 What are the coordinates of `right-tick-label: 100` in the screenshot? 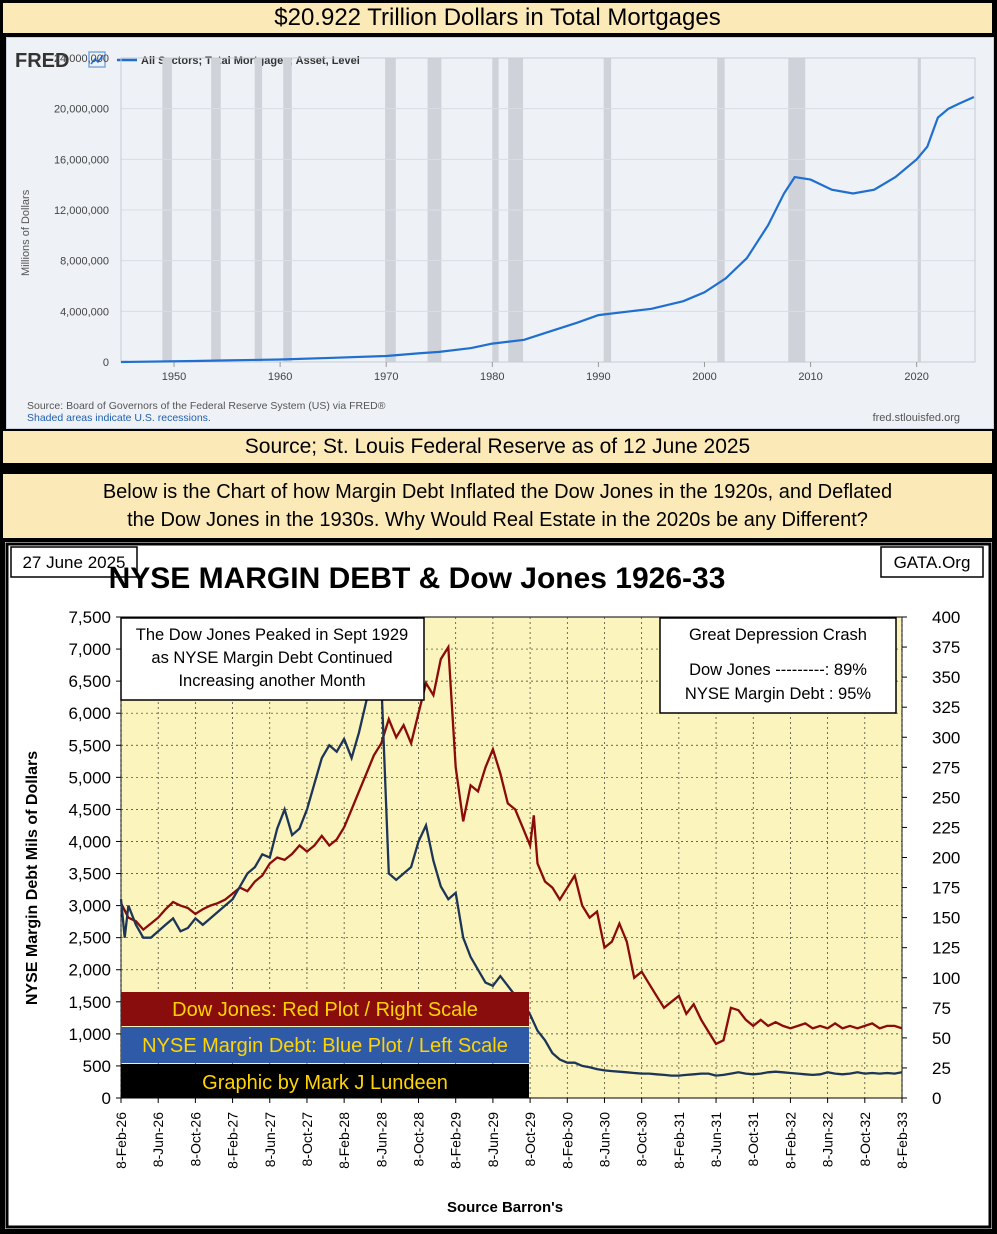 It's located at (946, 978).